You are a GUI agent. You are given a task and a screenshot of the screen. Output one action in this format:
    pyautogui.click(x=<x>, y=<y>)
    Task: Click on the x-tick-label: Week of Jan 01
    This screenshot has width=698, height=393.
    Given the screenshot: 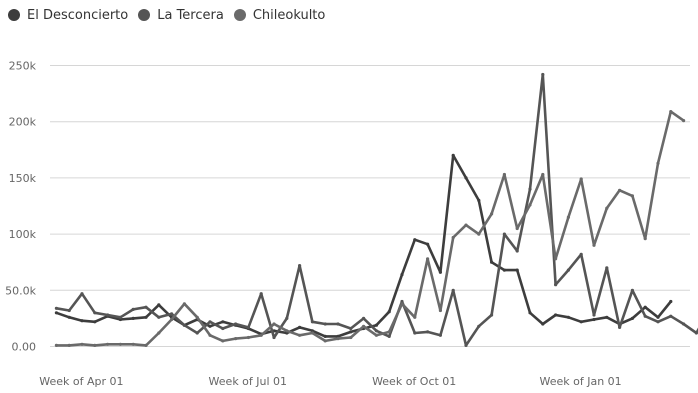 What is the action you would take?
    pyautogui.click(x=581, y=381)
    